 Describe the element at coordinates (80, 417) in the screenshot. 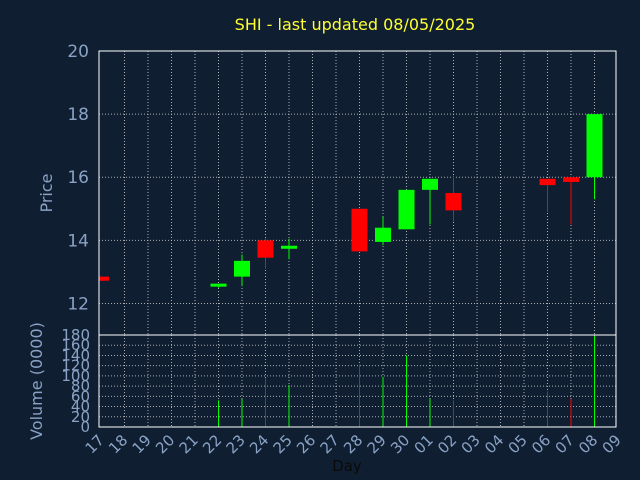

I see `volume-tick-label: 20` at that location.